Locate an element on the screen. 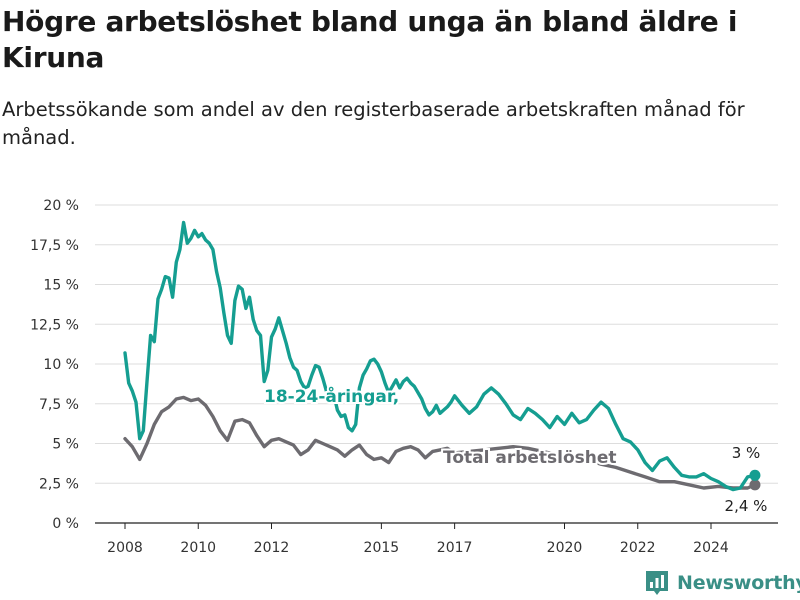 This screenshot has width=800, height=600. series-label-youth: 18-24-åringar, is located at coordinates (331, 396).